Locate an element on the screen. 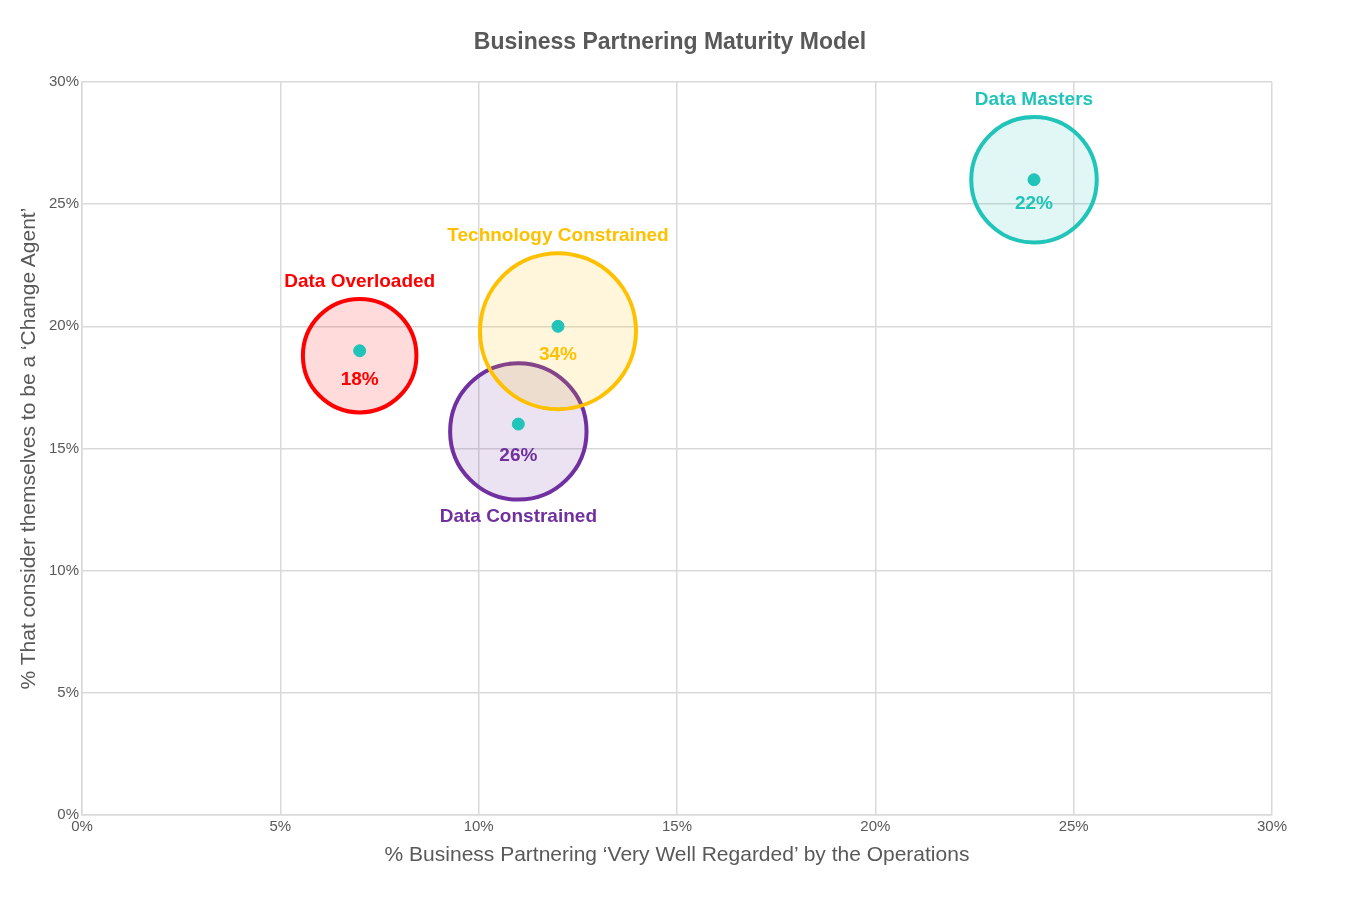  y-tick-label: 10% is located at coordinates (63, 569).